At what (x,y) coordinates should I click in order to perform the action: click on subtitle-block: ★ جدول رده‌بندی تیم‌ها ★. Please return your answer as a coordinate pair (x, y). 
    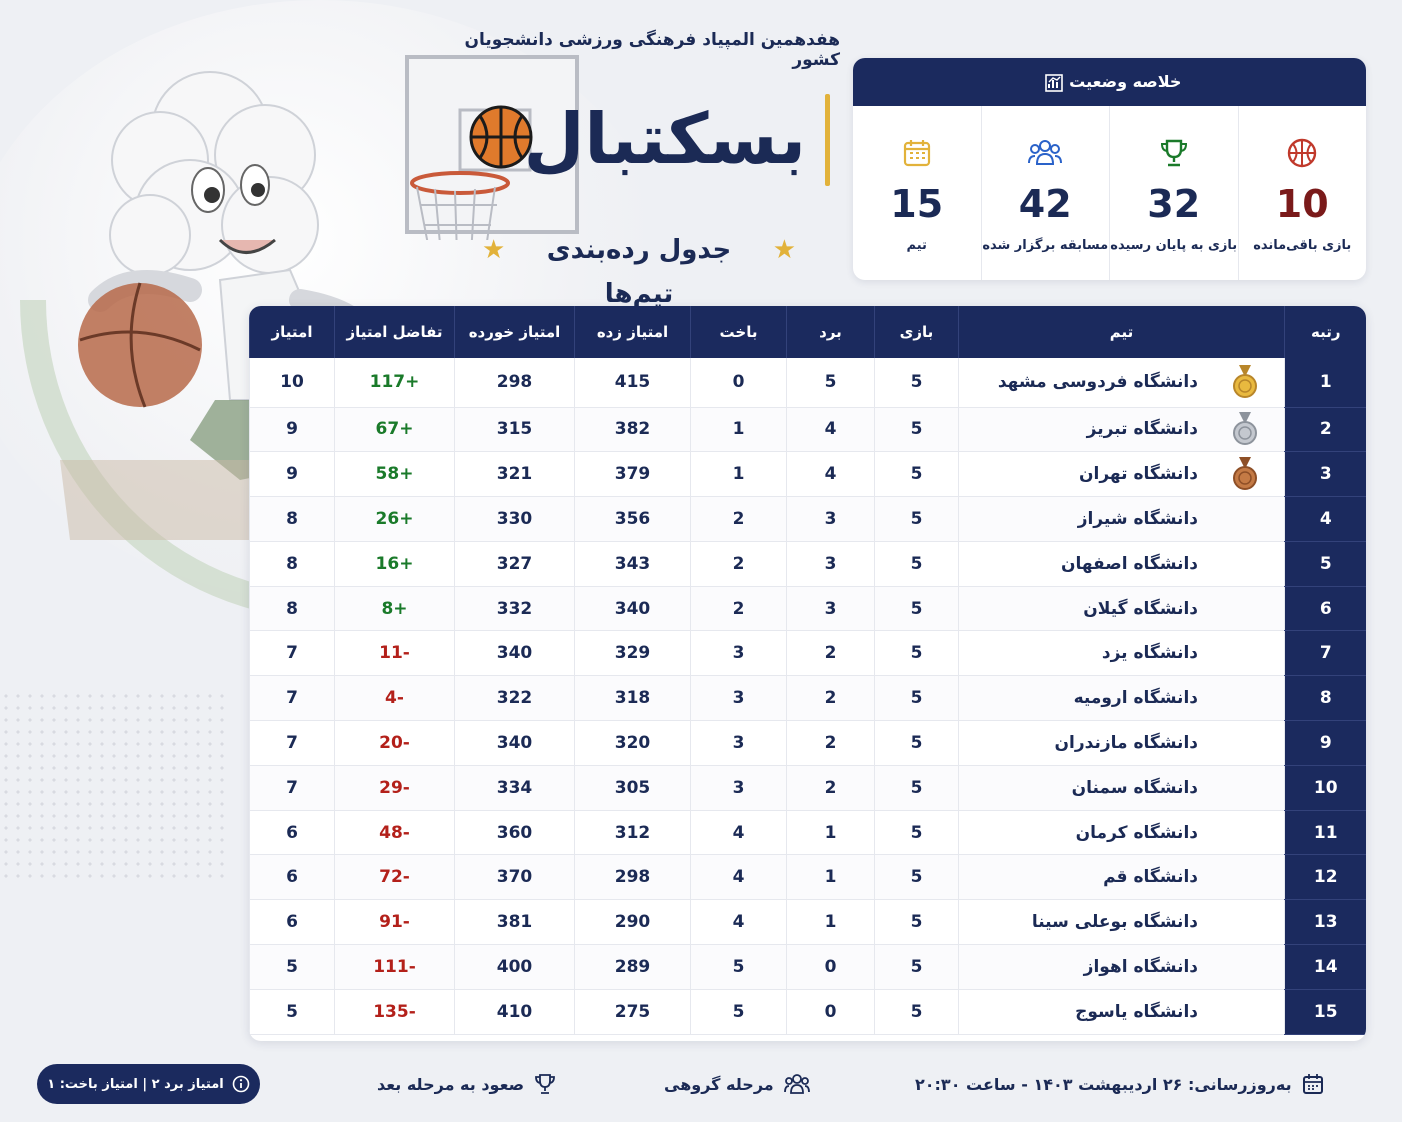
    Looking at the image, I should click on (639, 268).